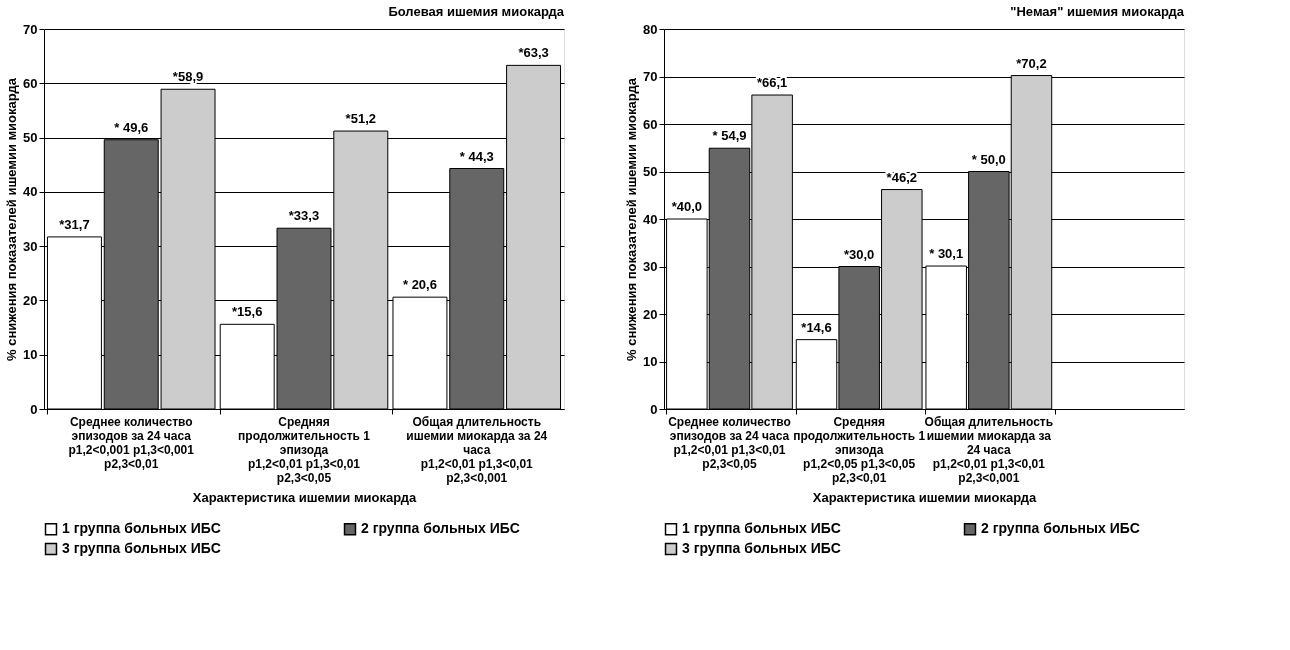  Describe the element at coordinates (533, 53) in the screenshot. I see `data-label: *63,3` at that location.